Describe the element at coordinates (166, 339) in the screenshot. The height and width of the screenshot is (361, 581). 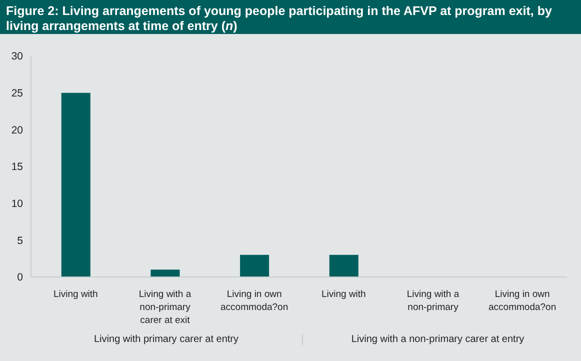
I see `text: Living with primary carer at entry` at that location.